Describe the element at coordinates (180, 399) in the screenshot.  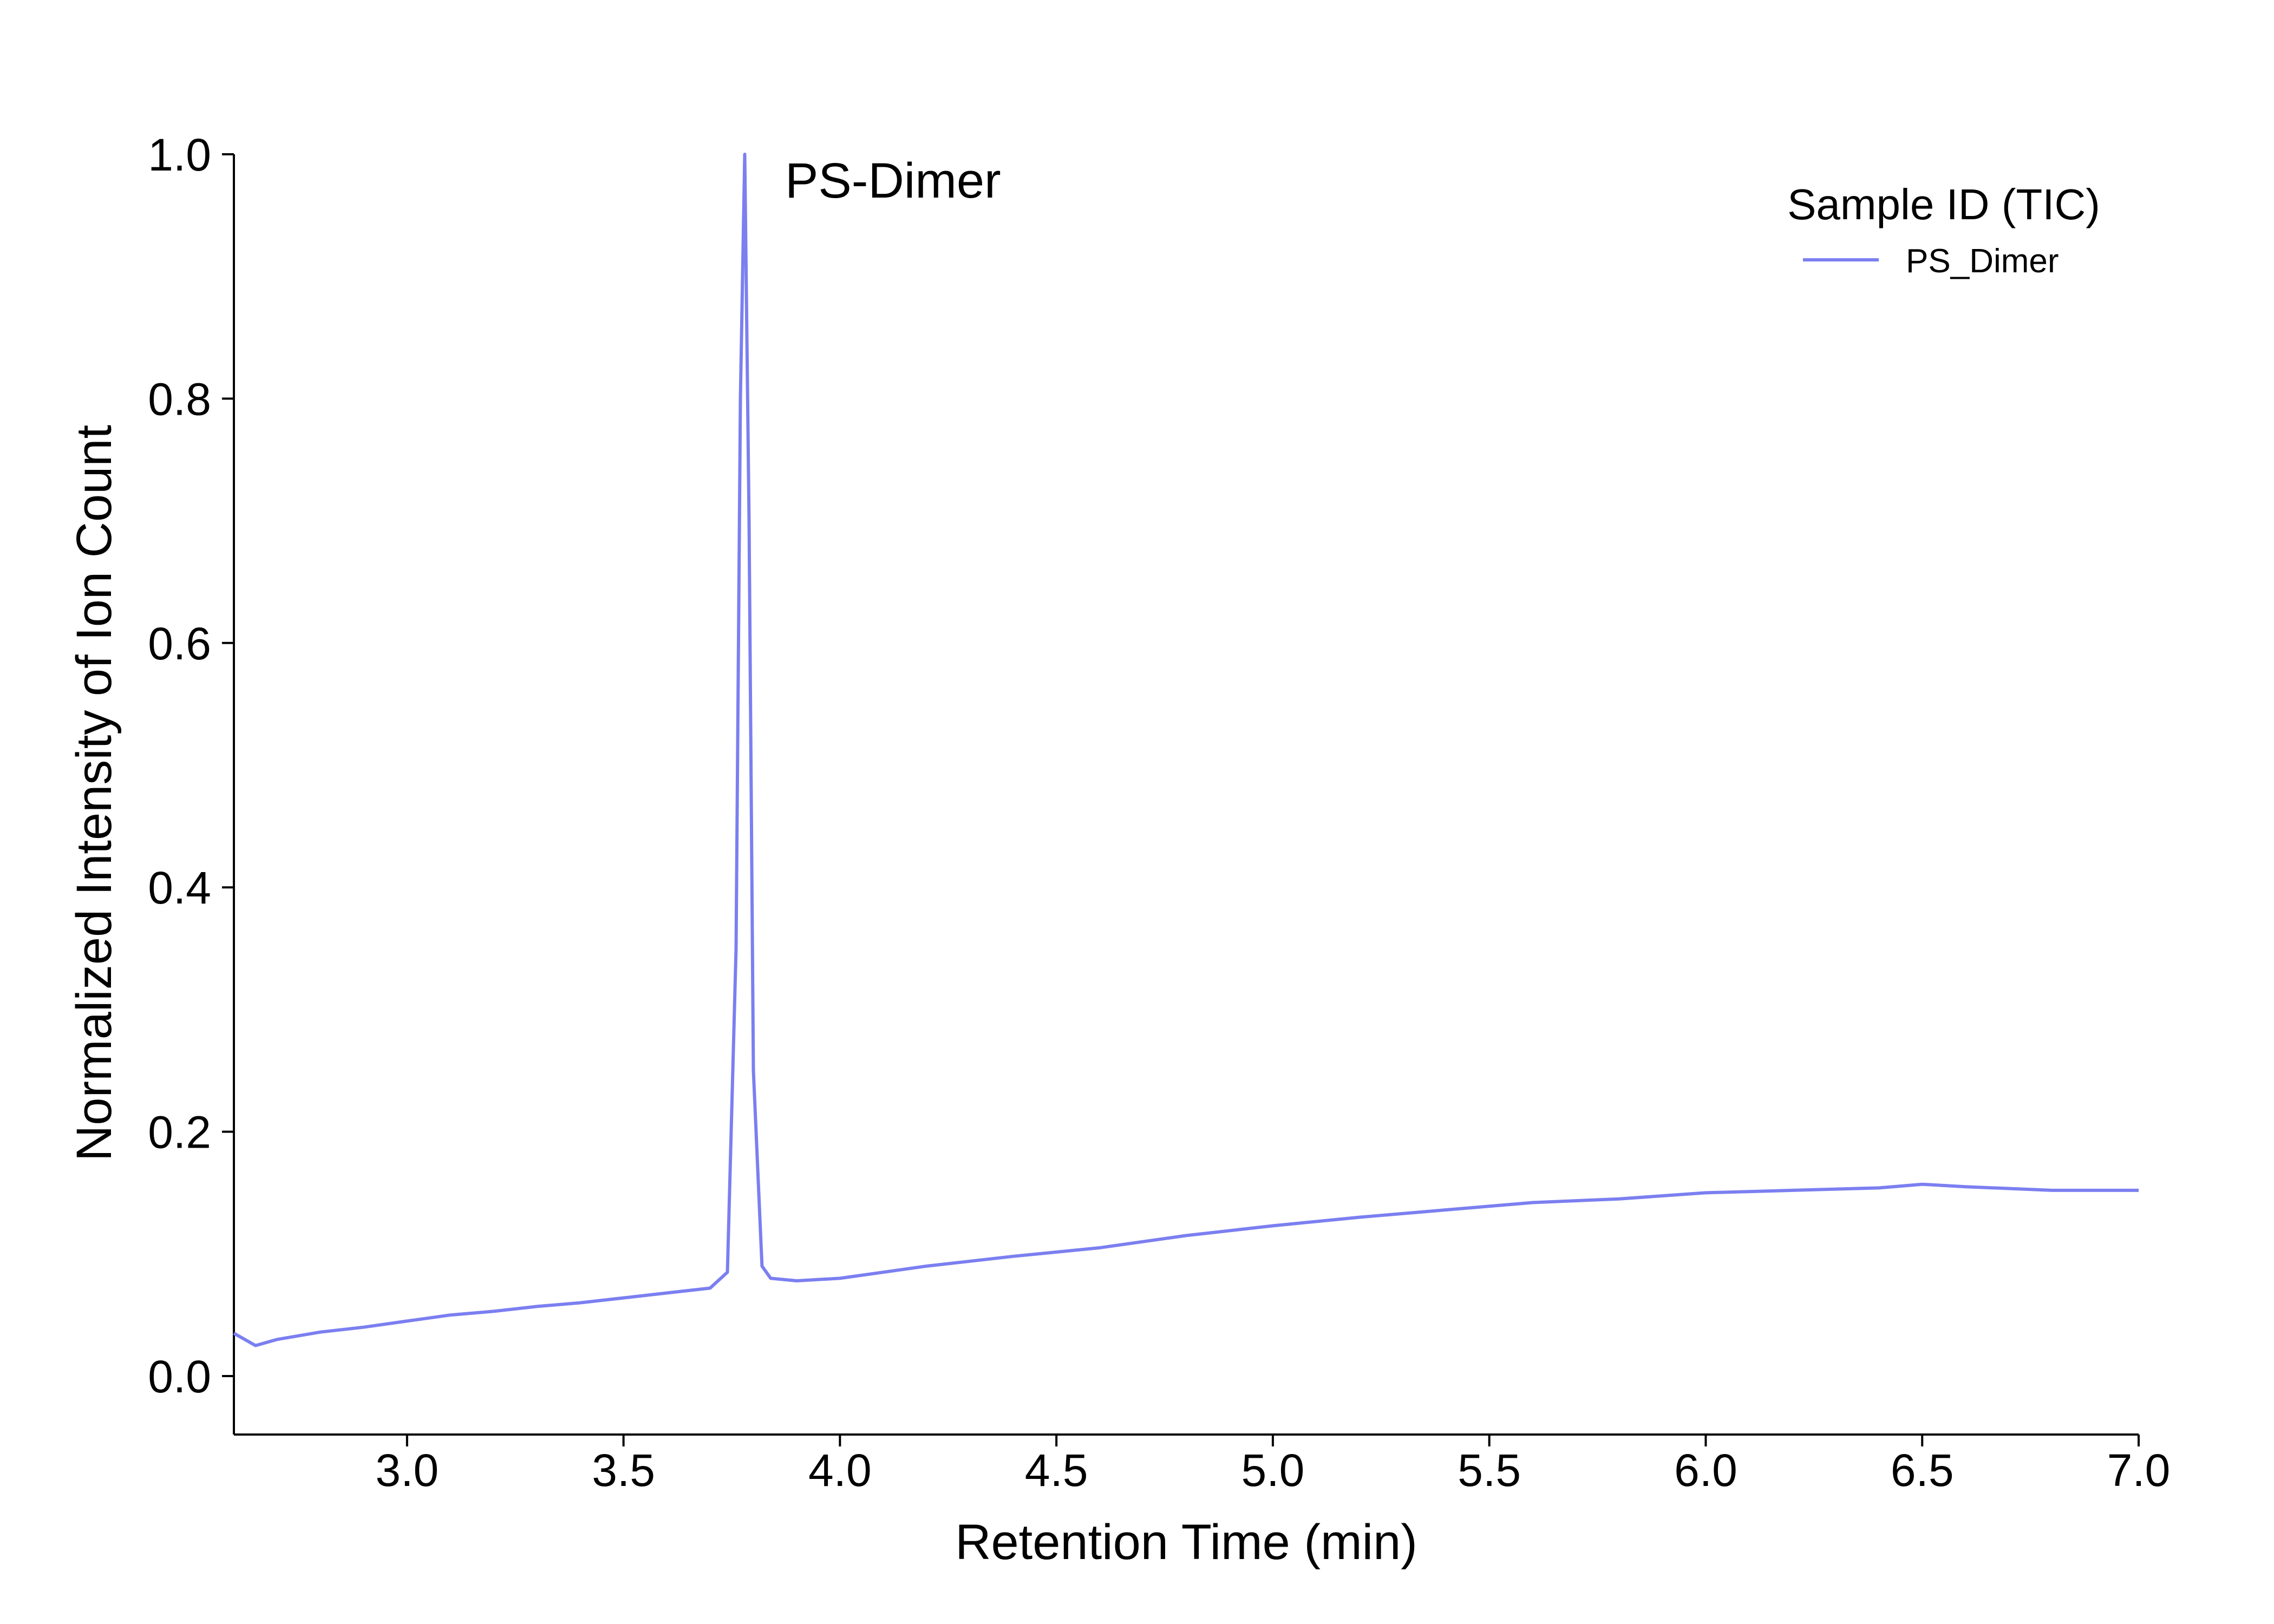
I see `y-tick-label: 0.8` at that location.